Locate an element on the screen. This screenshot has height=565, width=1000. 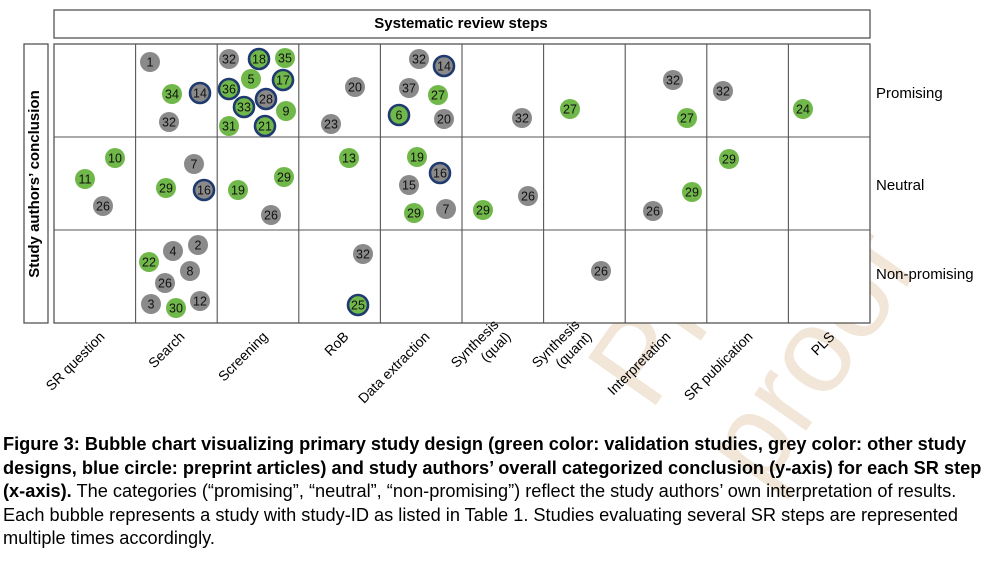
row-label: Neutral is located at coordinates (900, 185).